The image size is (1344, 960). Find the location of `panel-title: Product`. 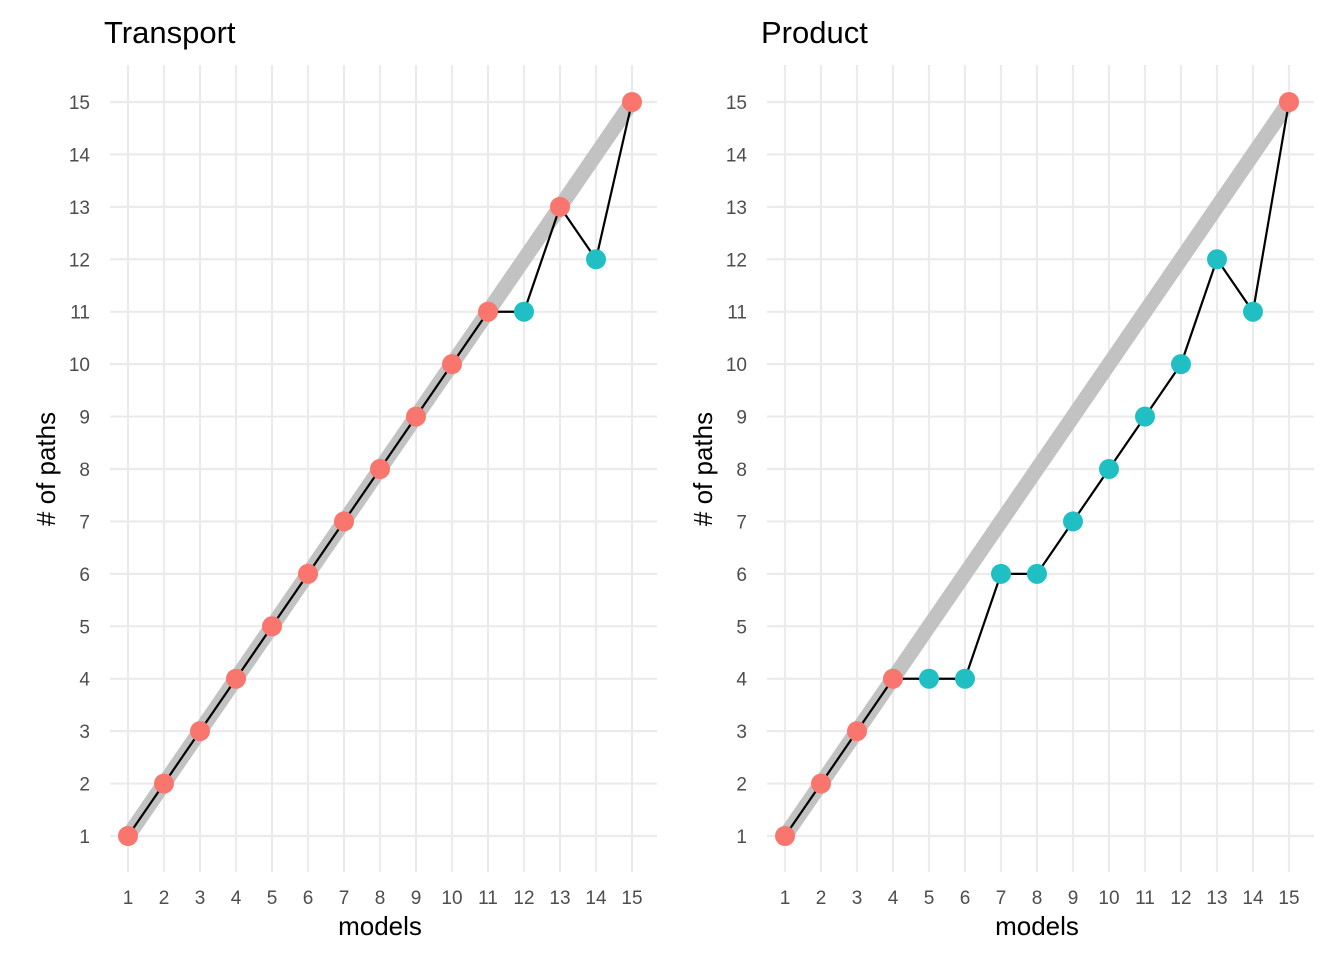

panel-title: Product is located at coordinates (814, 32).